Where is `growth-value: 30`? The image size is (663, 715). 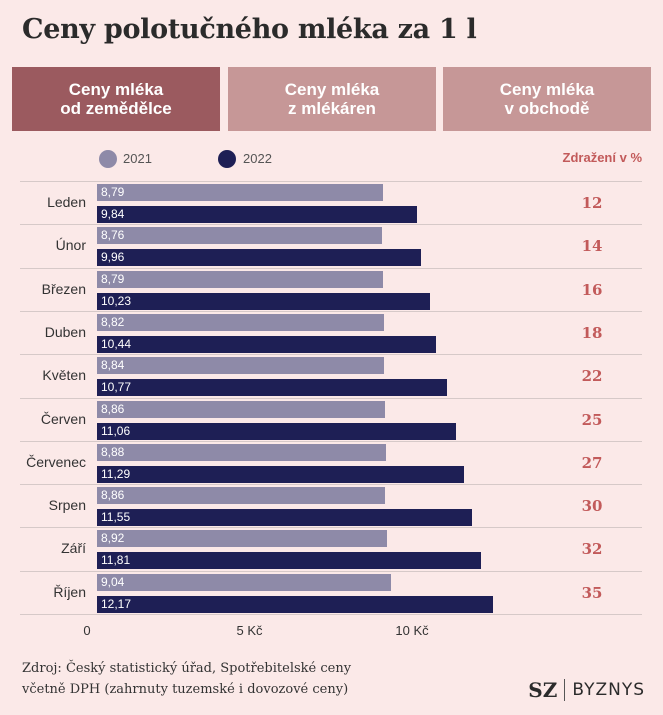
growth-value: 30 is located at coordinates (592, 506).